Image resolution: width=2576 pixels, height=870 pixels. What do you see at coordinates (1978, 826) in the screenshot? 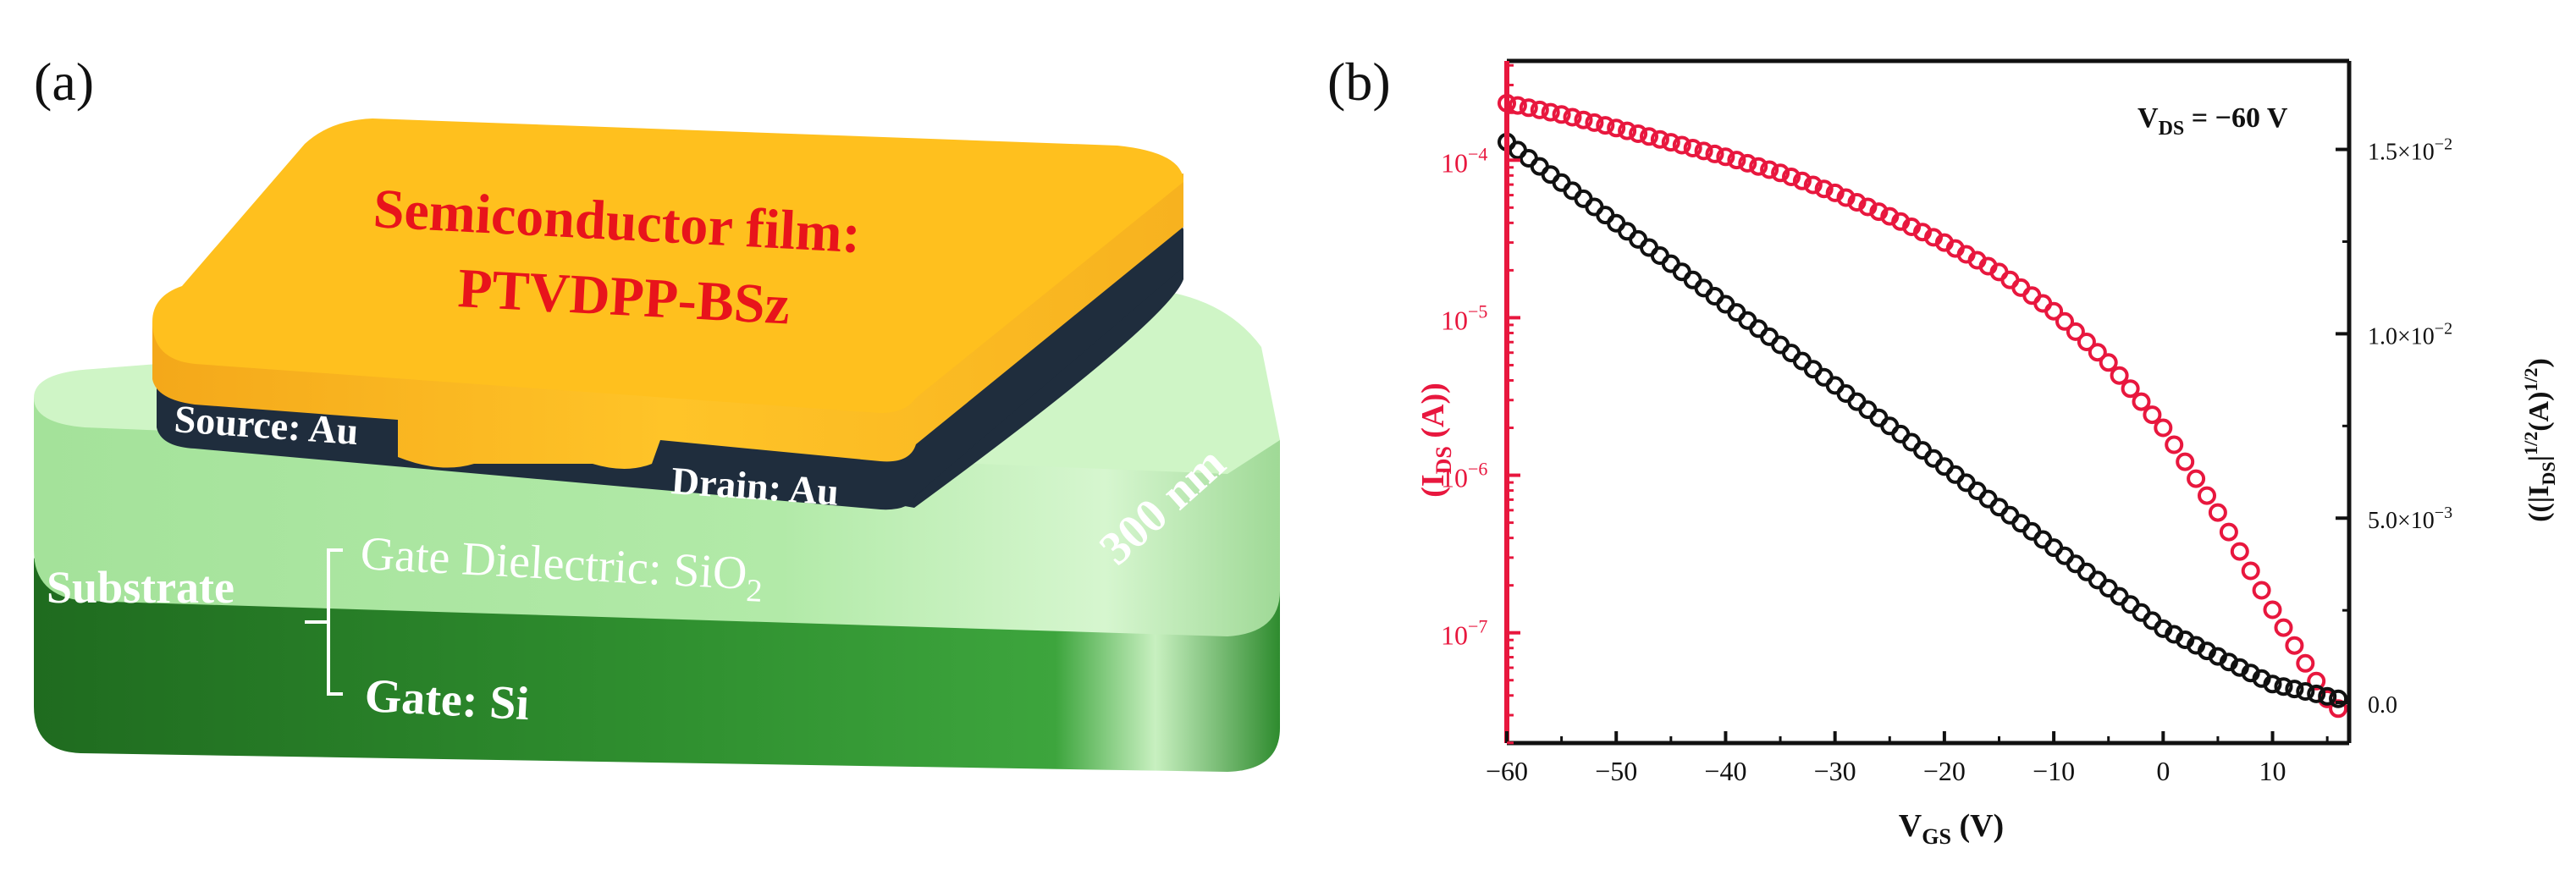
I see `x-axis-title-unit: (V)` at bounding box center [1978, 826].